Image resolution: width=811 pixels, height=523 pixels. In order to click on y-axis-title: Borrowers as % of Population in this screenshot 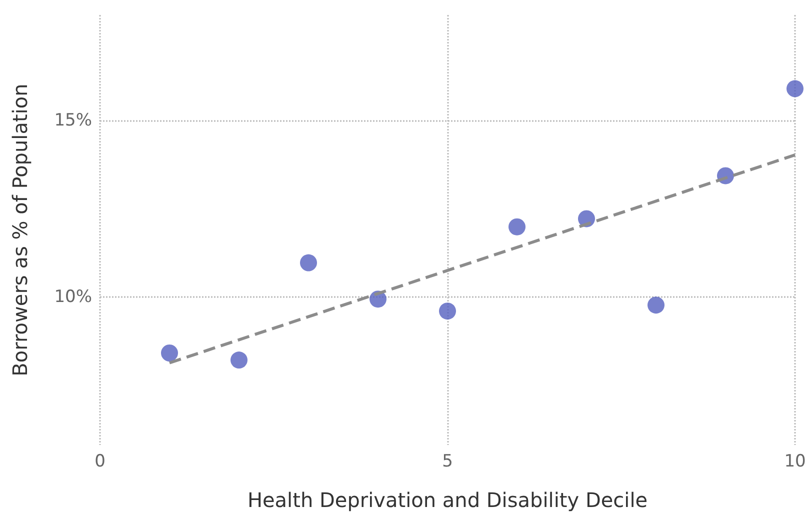, I will do `click(20, 230)`.